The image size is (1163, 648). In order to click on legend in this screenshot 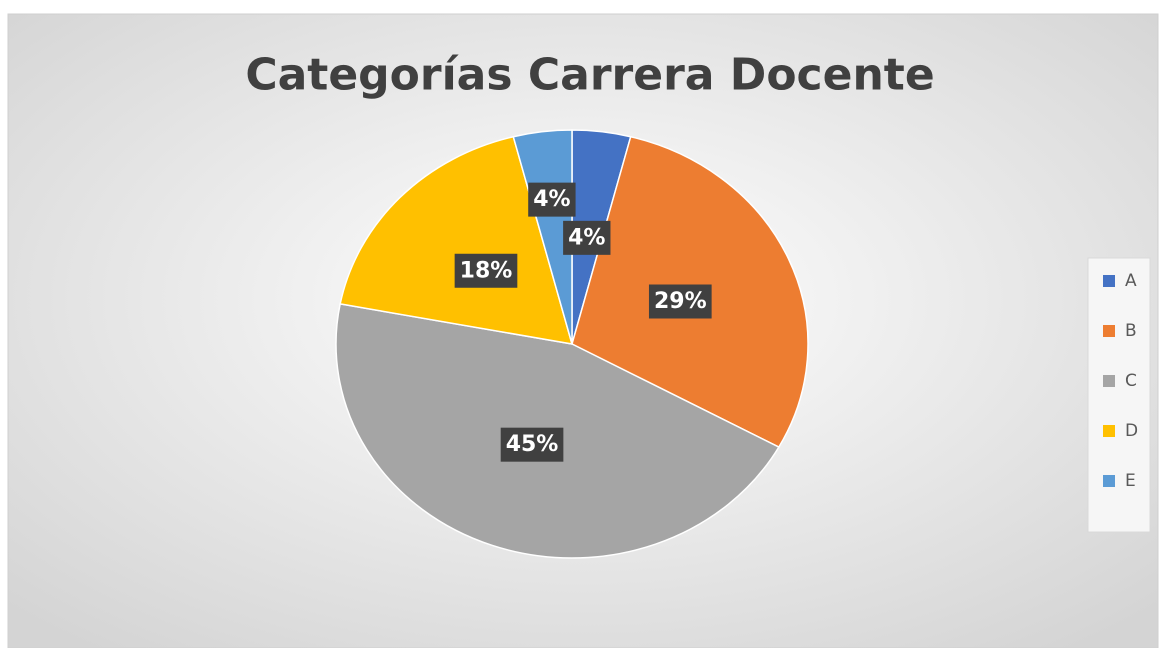, I will do `click(1119, 395)`.